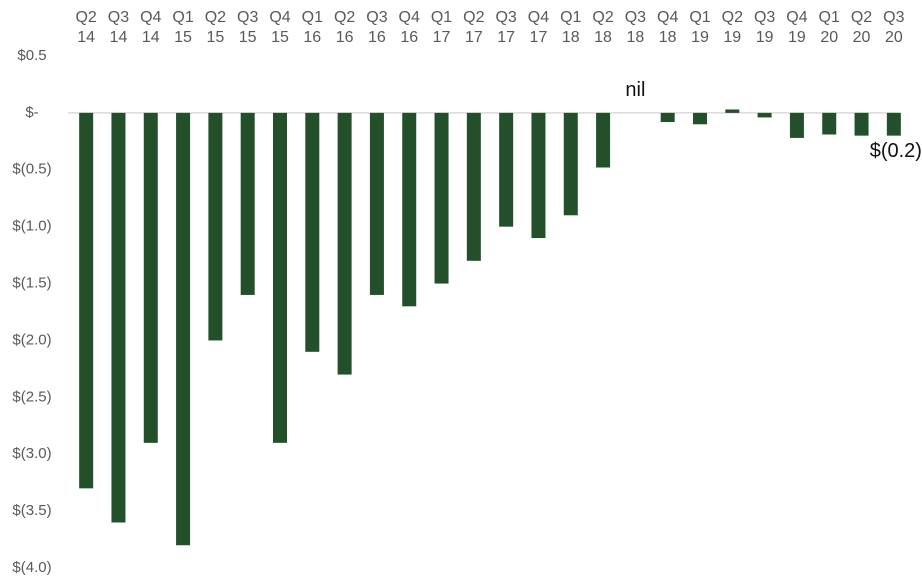 This screenshot has width=922, height=577. Describe the element at coordinates (409, 27) in the screenshot. I see `x-tick-label: Q4 16` at that location.